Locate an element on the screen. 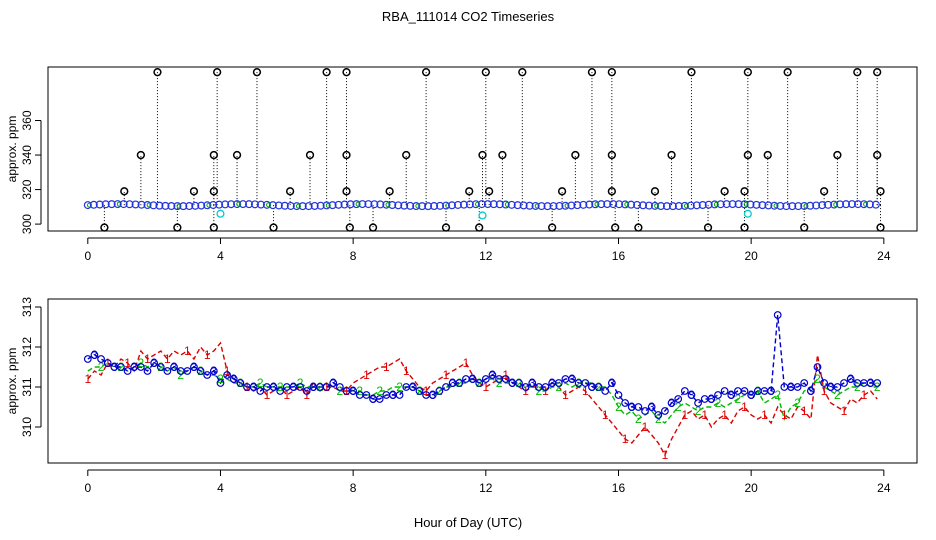 The width and height of the screenshot is (936, 540). bottom-y-tick-label: 310 is located at coordinates (27, 427).